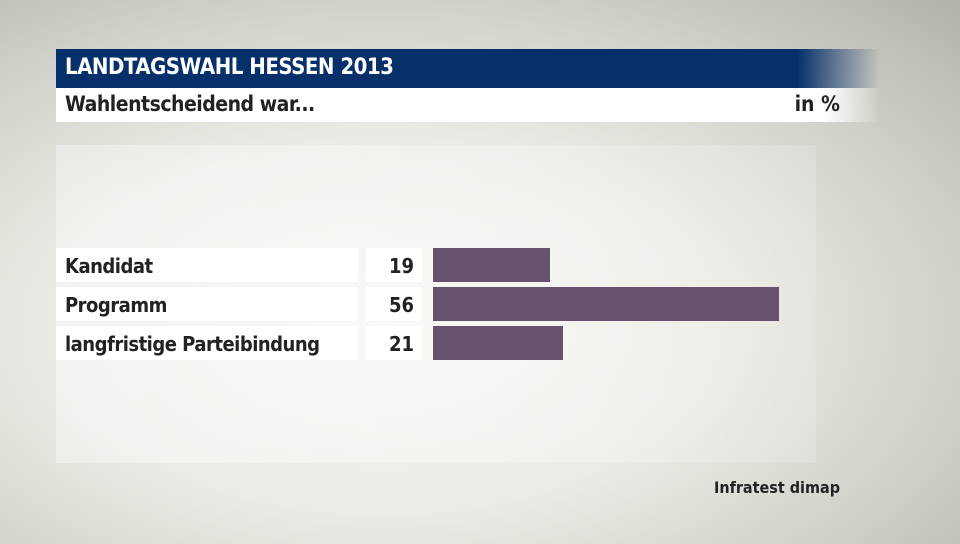 The width and height of the screenshot is (960, 544). Describe the element at coordinates (109, 266) in the screenshot. I see `category-label: Kandidat` at that location.